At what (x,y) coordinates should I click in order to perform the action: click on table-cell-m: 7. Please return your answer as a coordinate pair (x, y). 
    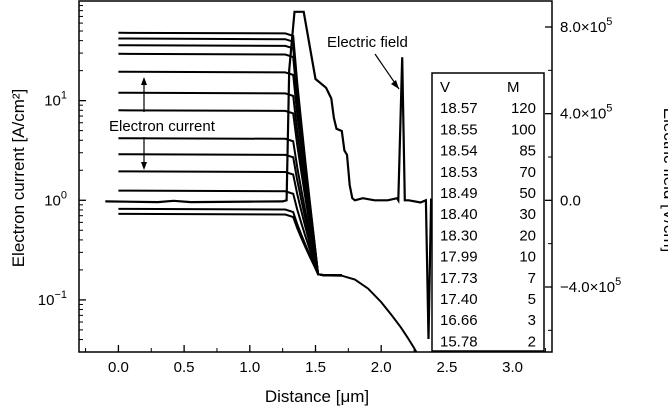
    Looking at the image, I should click on (532, 278).